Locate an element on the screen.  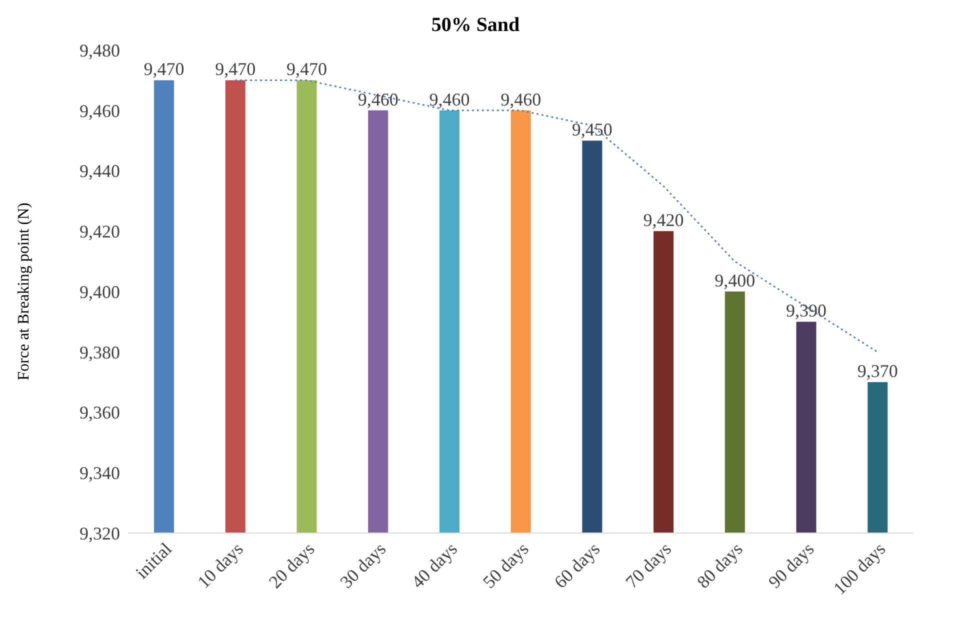
y-tick-label: 9,460 is located at coordinates (100, 110).